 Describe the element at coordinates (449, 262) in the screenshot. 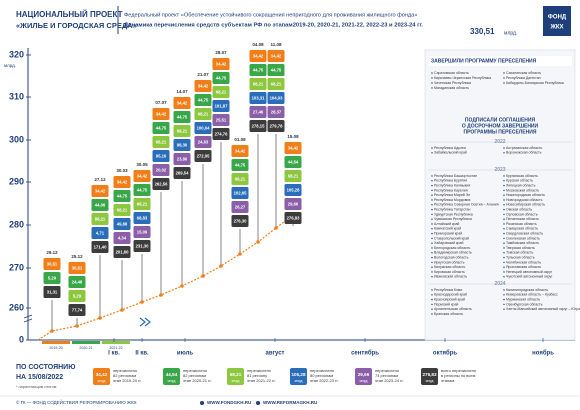

I see `region: Иркутская область` at that location.